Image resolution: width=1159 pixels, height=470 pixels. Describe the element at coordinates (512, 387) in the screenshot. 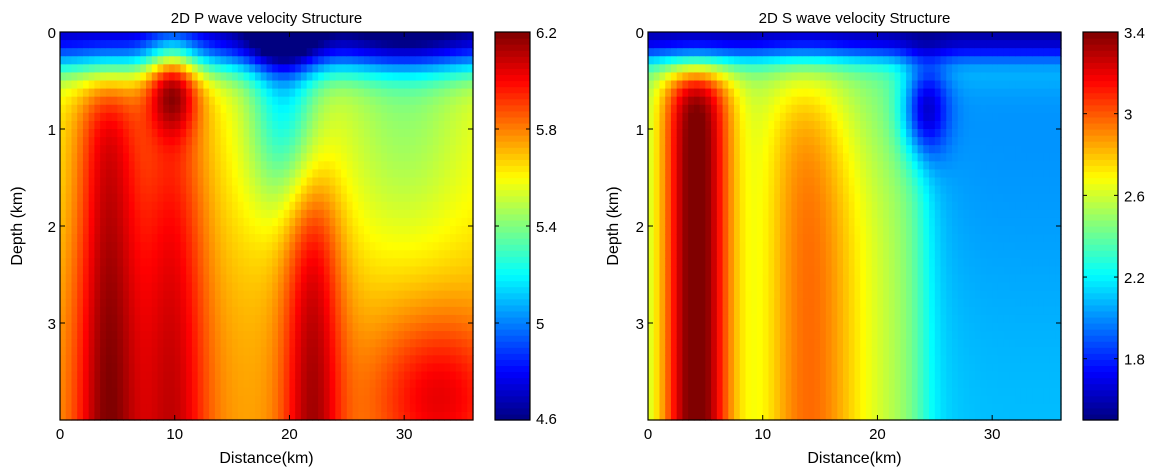

I see `colorbar-band` at that location.